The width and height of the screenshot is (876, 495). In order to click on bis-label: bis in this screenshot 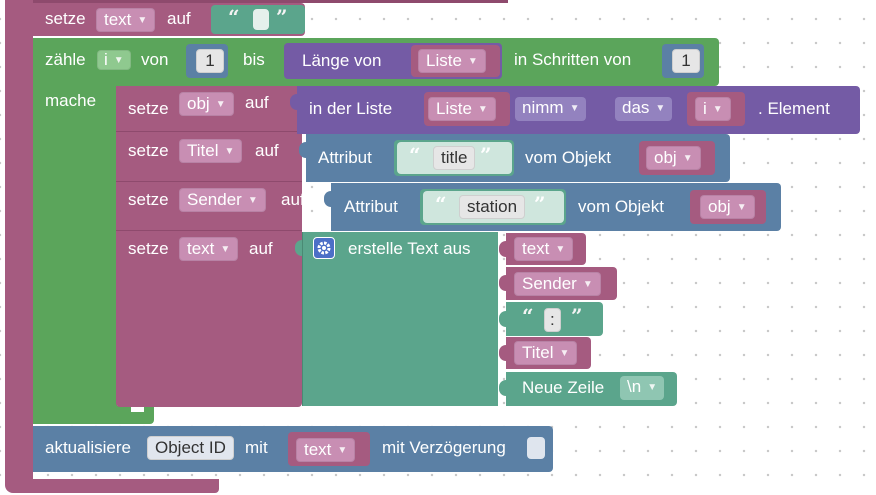, I will do `click(254, 59)`.